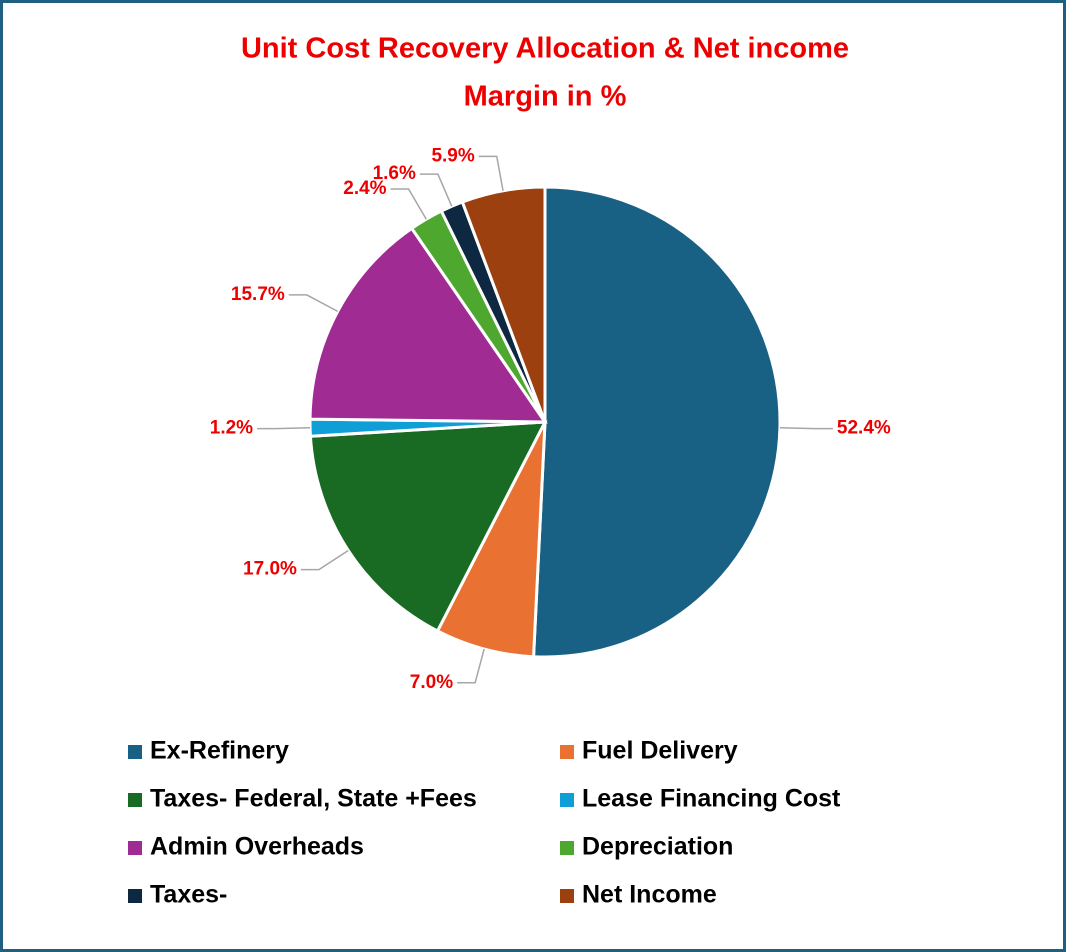 The image size is (1066, 952). What do you see at coordinates (452, 155) in the screenshot?
I see `data-label: 5.9%` at bounding box center [452, 155].